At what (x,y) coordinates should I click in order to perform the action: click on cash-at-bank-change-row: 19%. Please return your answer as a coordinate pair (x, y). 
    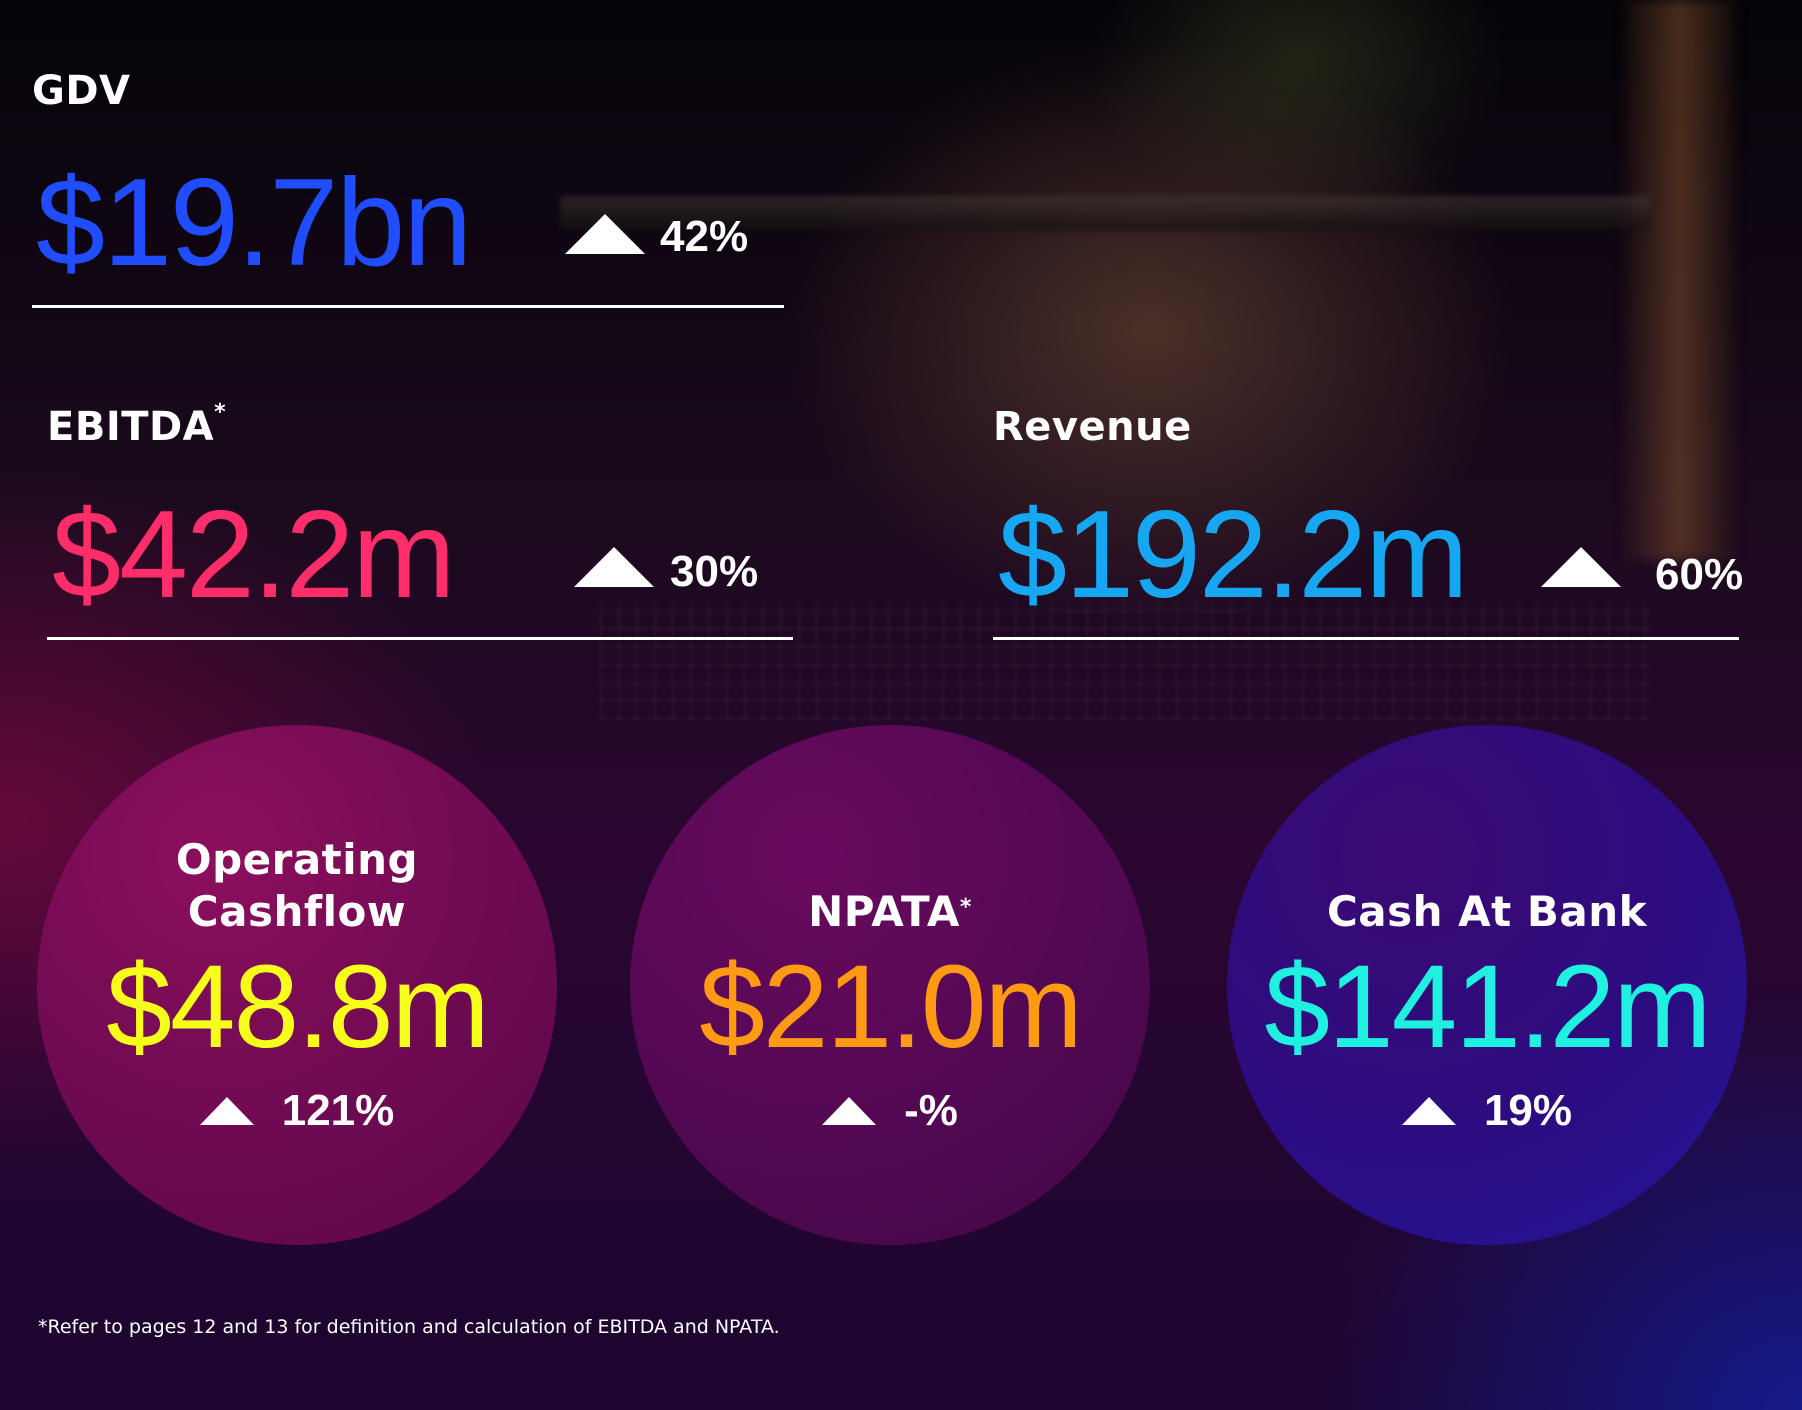
    Looking at the image, I should click on (1487, 1111).